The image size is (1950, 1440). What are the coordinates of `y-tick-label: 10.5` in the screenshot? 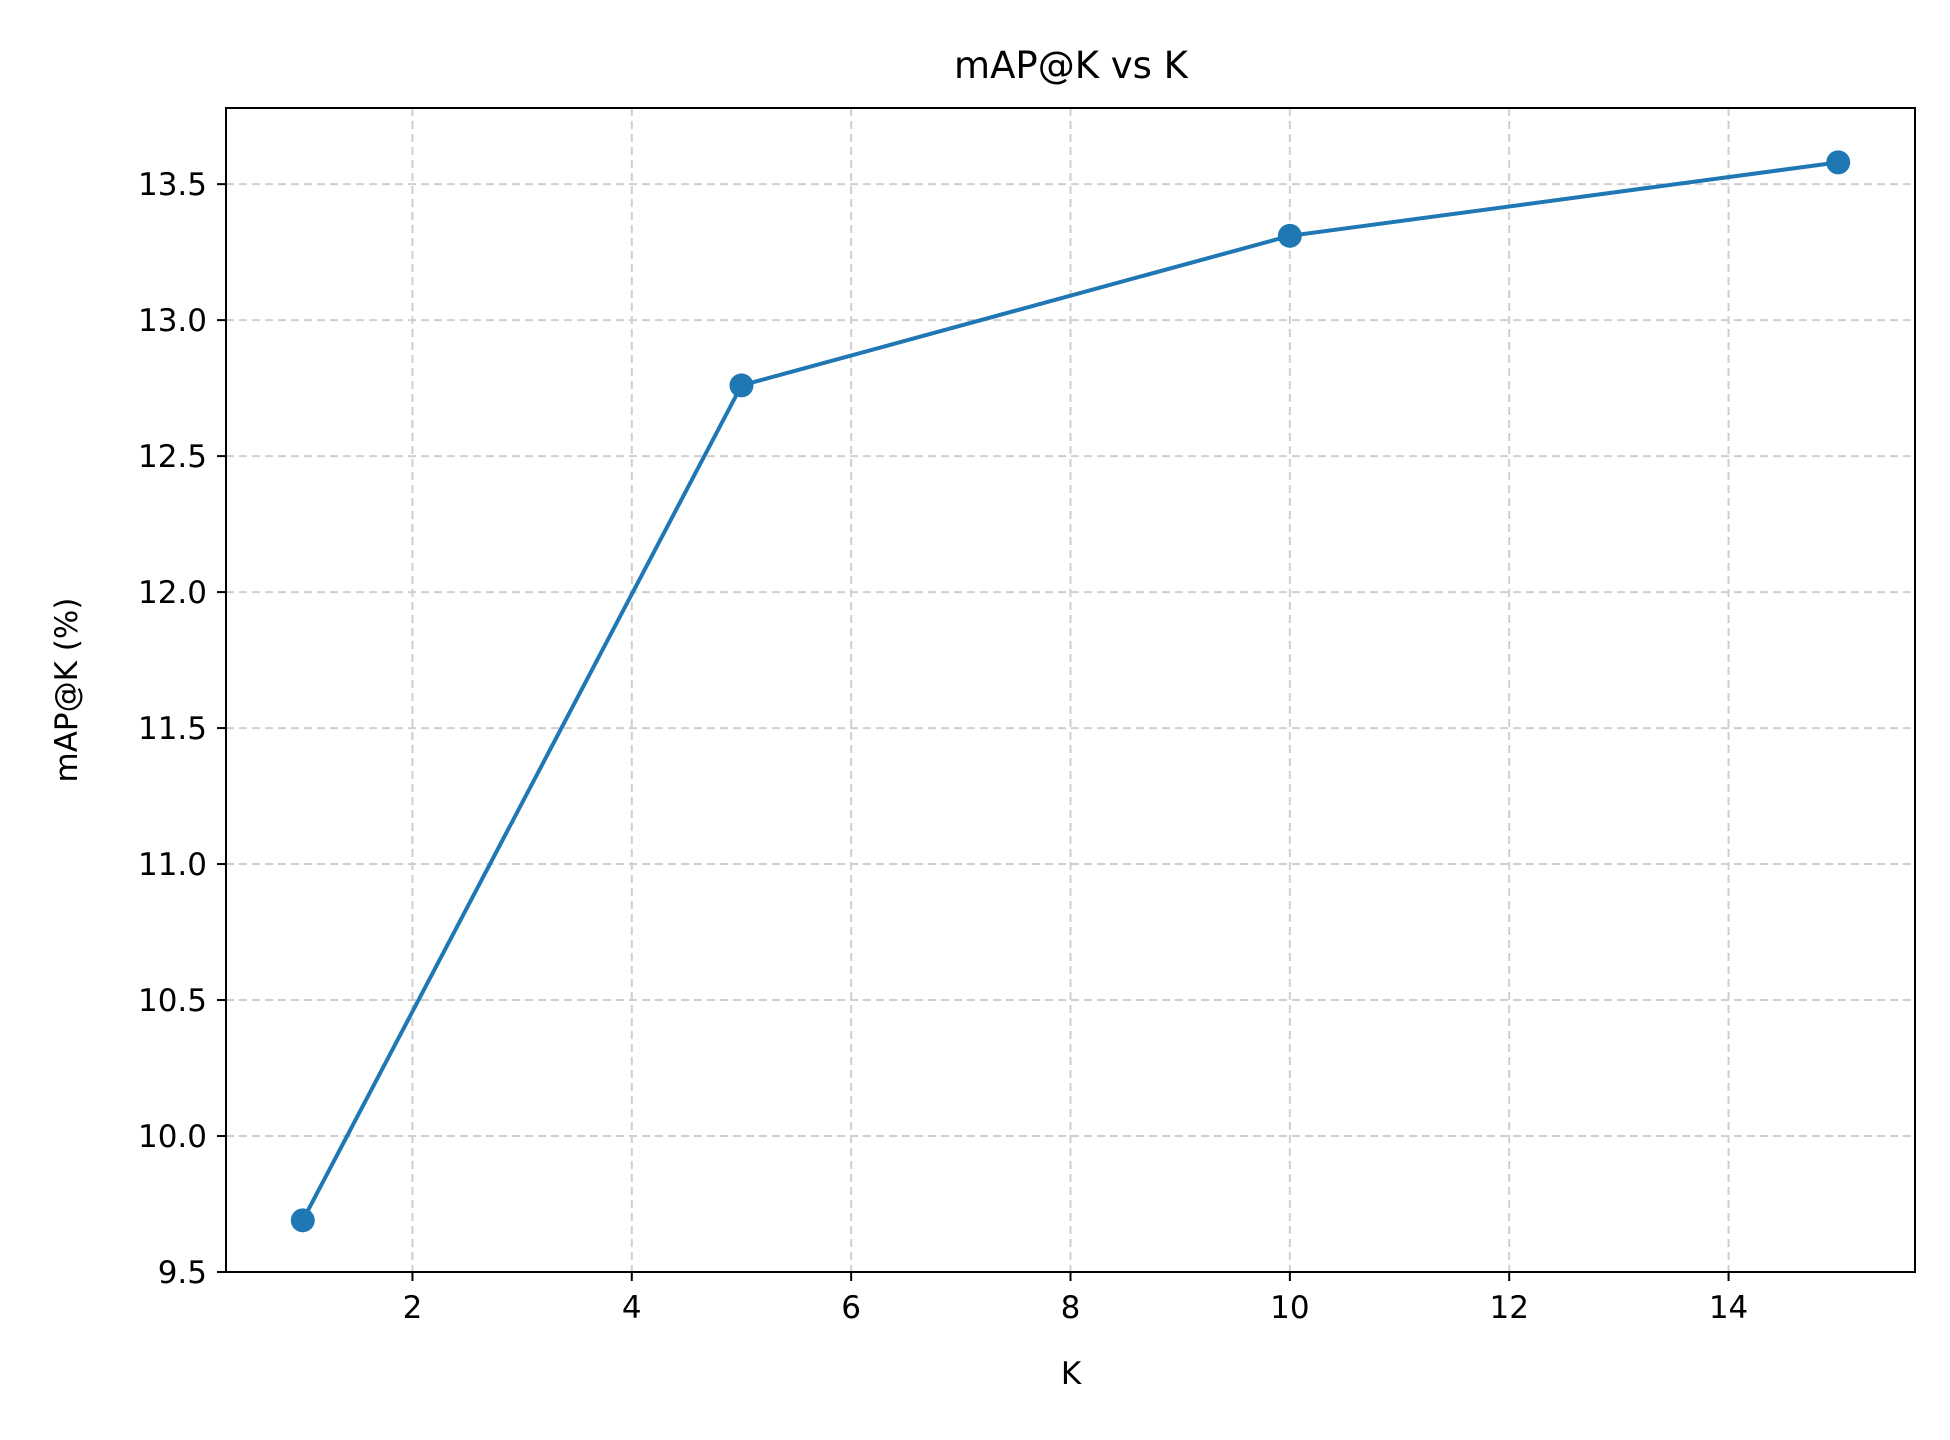 It's located at (172, 1001).